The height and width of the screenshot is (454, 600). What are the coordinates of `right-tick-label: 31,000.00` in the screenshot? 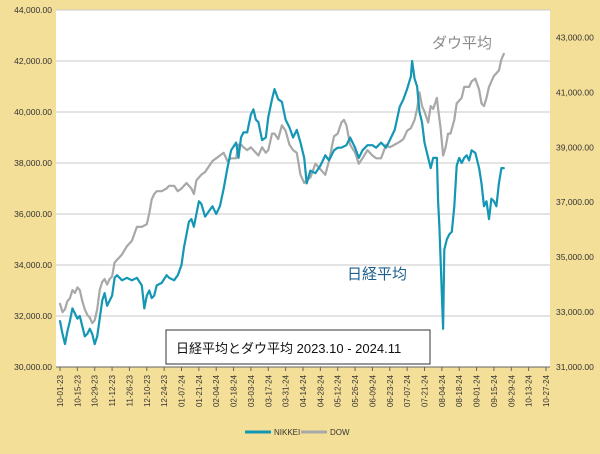 It's located at (575, 367).